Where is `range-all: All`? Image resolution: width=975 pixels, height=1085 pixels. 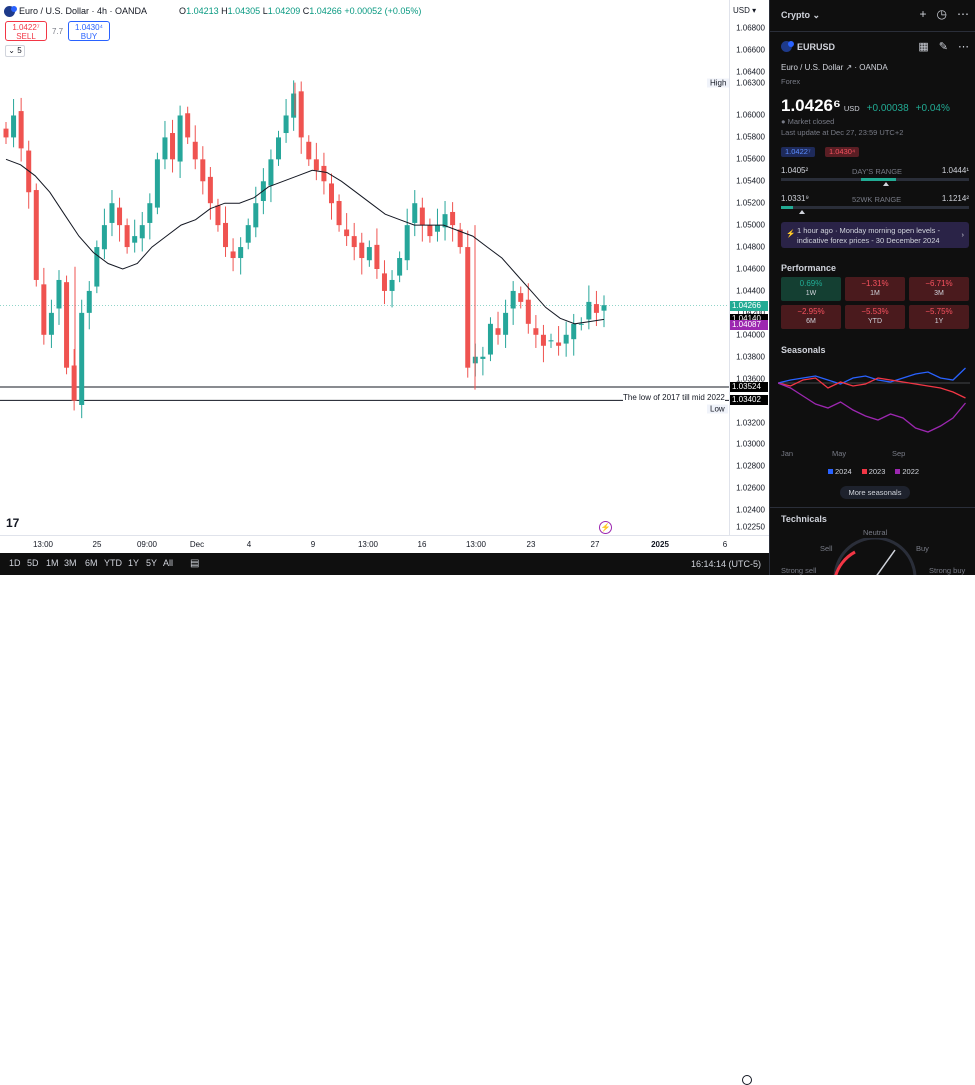 range-all: All is located at coordinates (168, 563).